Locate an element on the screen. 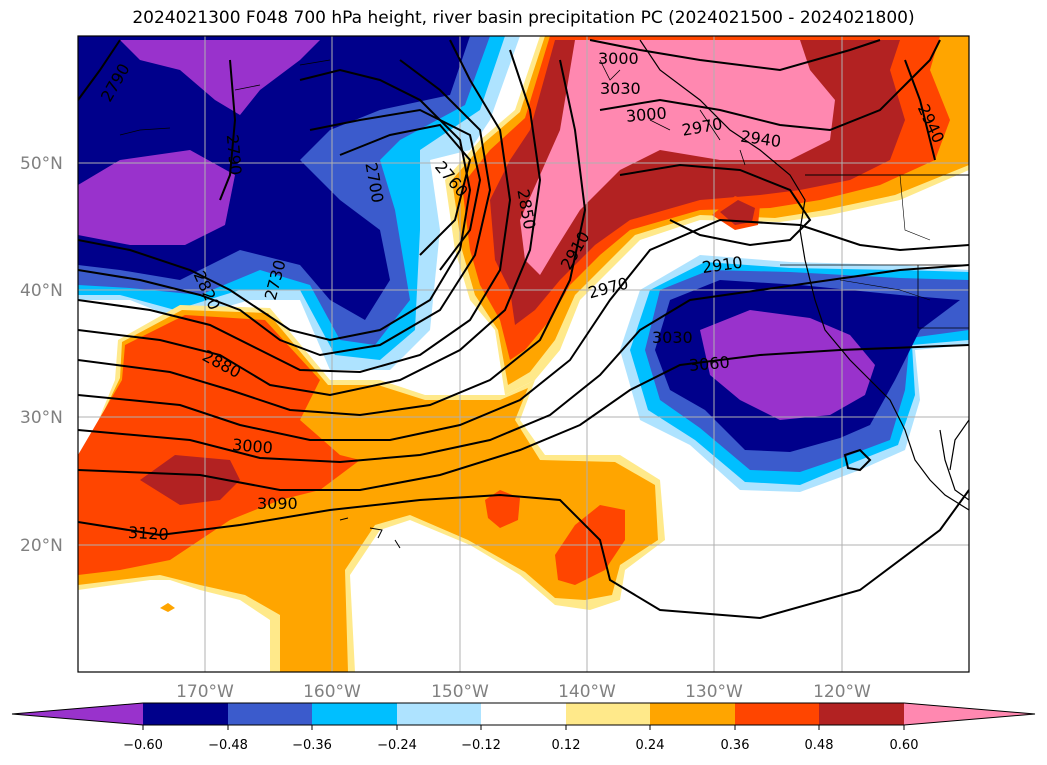 The width and height of the screenshot is (1047, 765). contour-label: 3060 is located at coordinates (709, 363).